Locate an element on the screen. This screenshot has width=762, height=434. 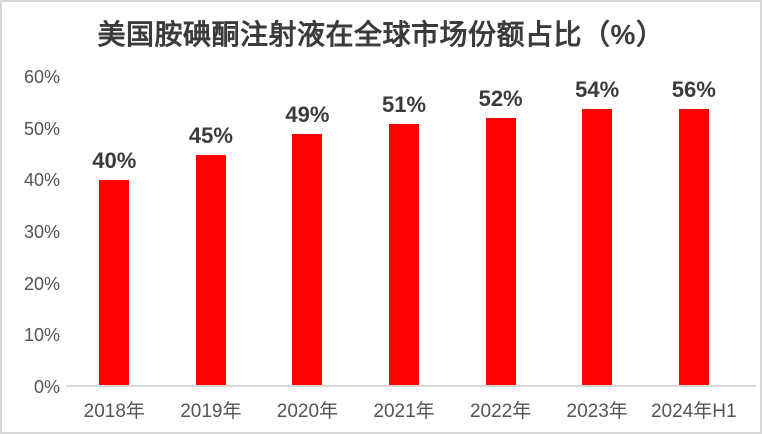
bar-value-label: 40% is located at coordinates (114, 161).